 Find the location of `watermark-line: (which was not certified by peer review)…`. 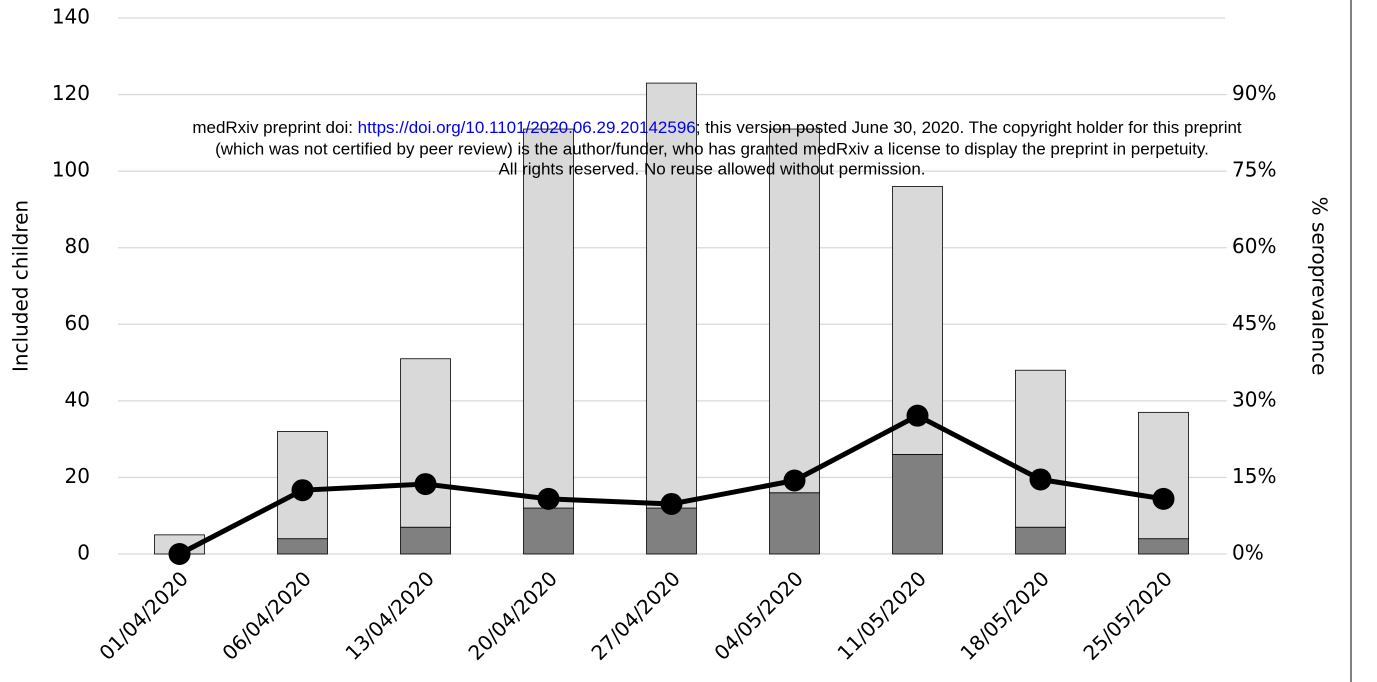

watermark-line: (which was not certified by peer review)… is located at coordinates (712, 148).